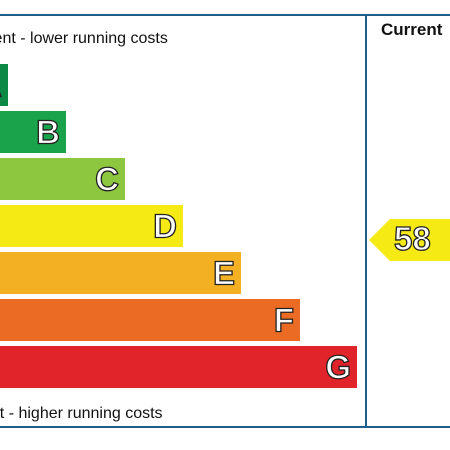 Image resolution: width=450 pixels, height=450 pixels. I want to click on header-top-line, so click(225, 15).